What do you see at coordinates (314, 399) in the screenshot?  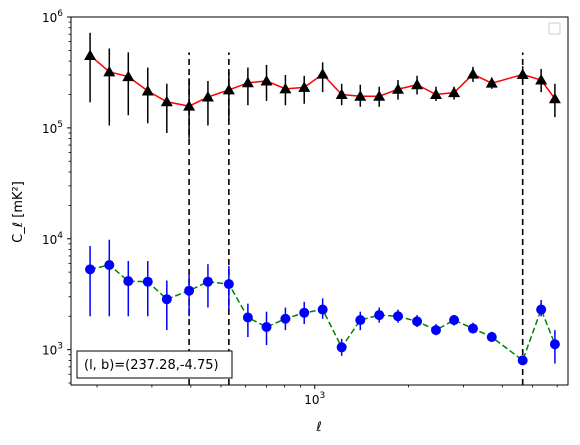 I see `x-tick-label: 103` at bounding box center [314, 399].